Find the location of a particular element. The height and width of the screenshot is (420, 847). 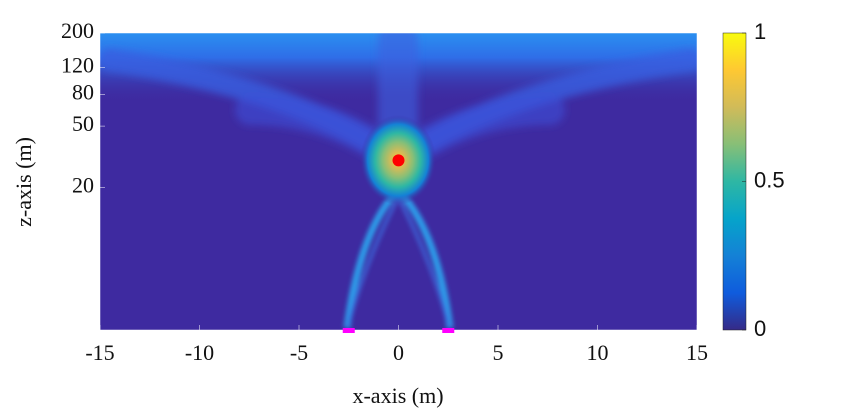

colorbar-tick-label: 1 is located at coordinates (760, 31).